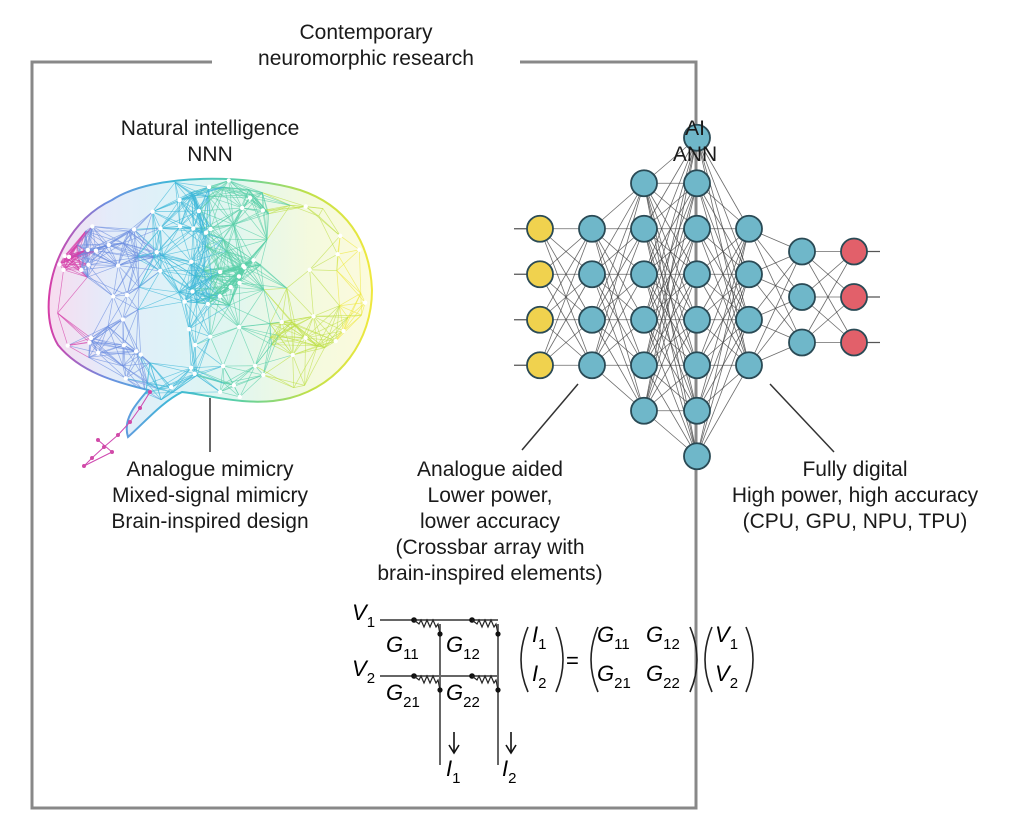  I want to click on g11-label: G11, so click(402, 647).